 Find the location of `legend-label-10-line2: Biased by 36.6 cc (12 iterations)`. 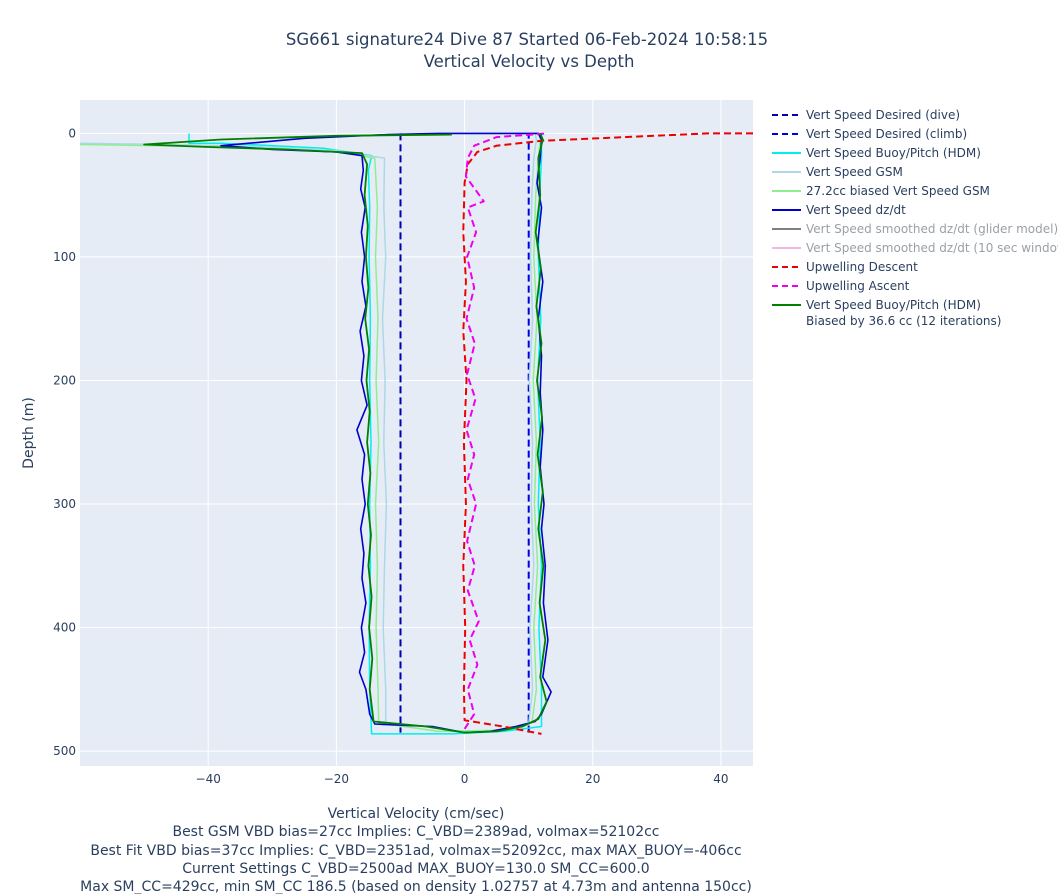

legend-label-10-line2: Biased by 36.6 cc (12 iterations) is located at coordinates (903, 321).